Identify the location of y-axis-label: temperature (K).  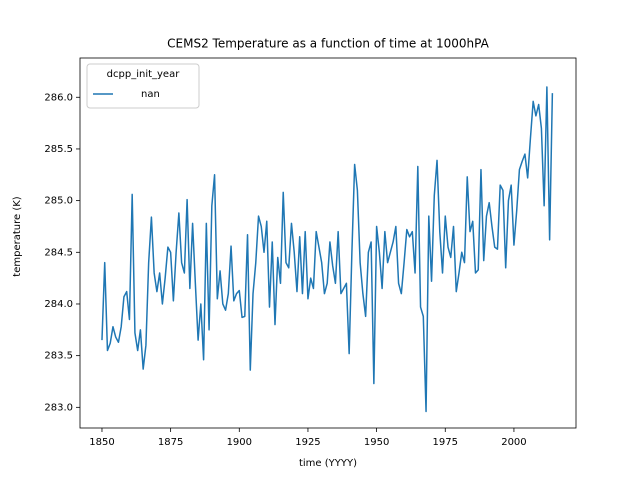
(17, 236).